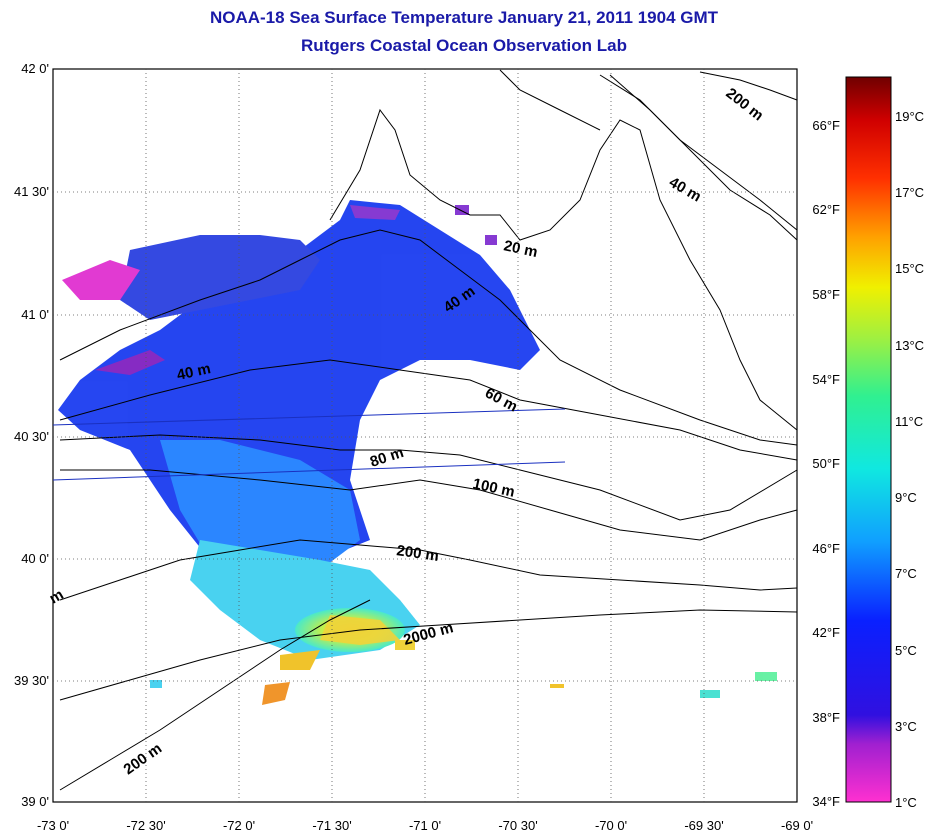  Describe the element at coordinates (35, 68) in the screenshot. I see `lat-label: 42 0'` at that location.